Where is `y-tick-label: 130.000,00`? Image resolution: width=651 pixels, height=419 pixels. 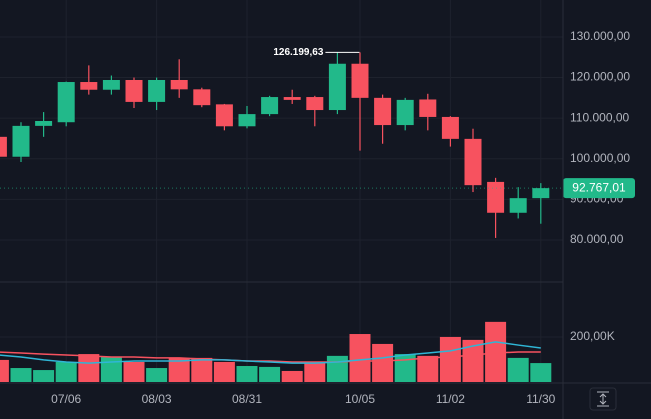
y-tick-label: 130.000,00 is located at coordinates (600, 36).